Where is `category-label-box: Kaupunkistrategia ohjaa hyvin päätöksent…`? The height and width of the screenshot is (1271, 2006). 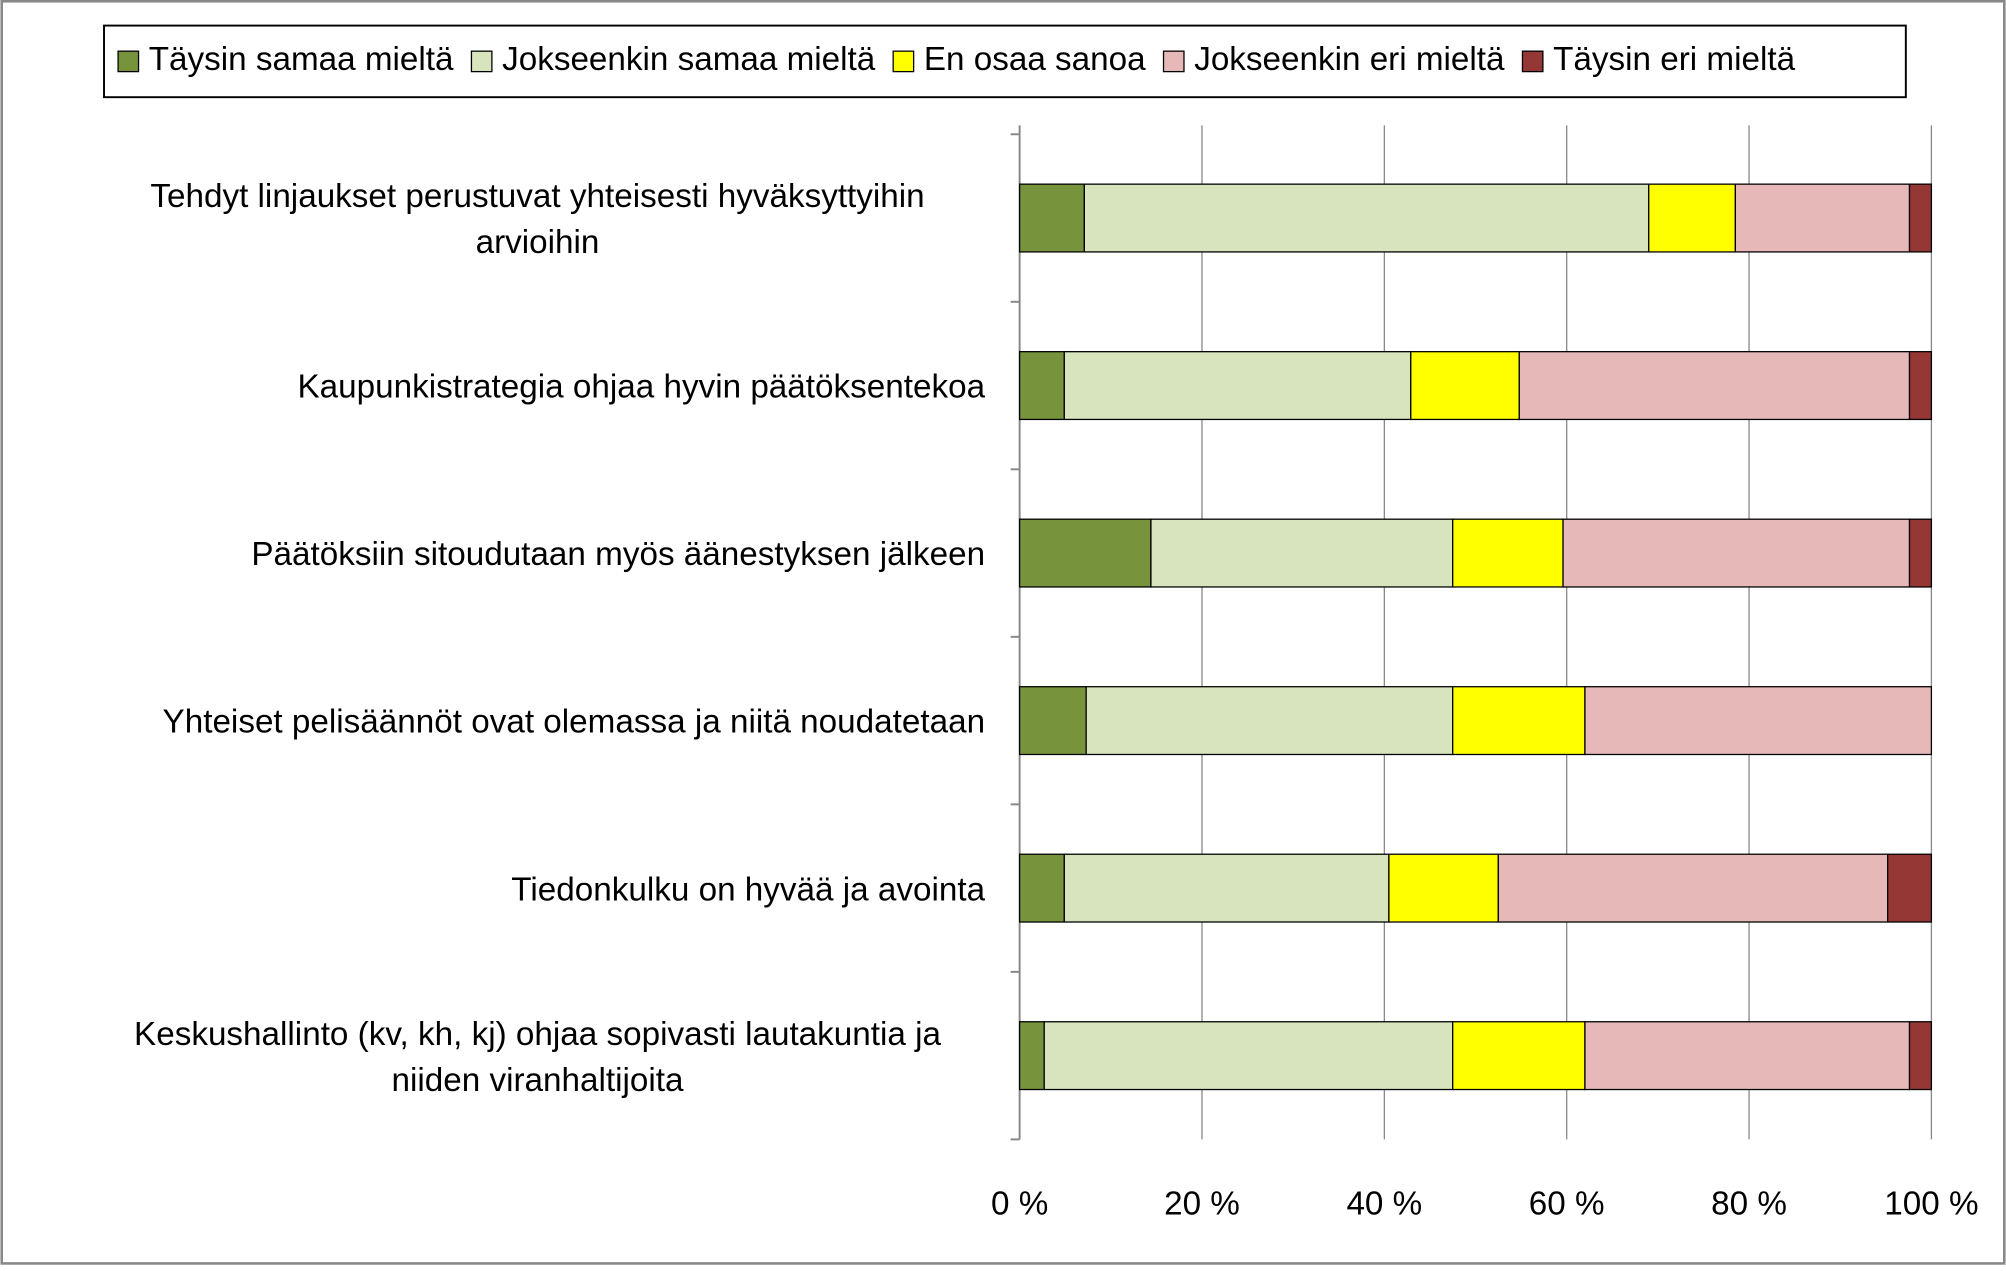
category-label-box: Kaupunkistrategia ohjaa hyvin päätöksent… is located at coordinates (519, 386).